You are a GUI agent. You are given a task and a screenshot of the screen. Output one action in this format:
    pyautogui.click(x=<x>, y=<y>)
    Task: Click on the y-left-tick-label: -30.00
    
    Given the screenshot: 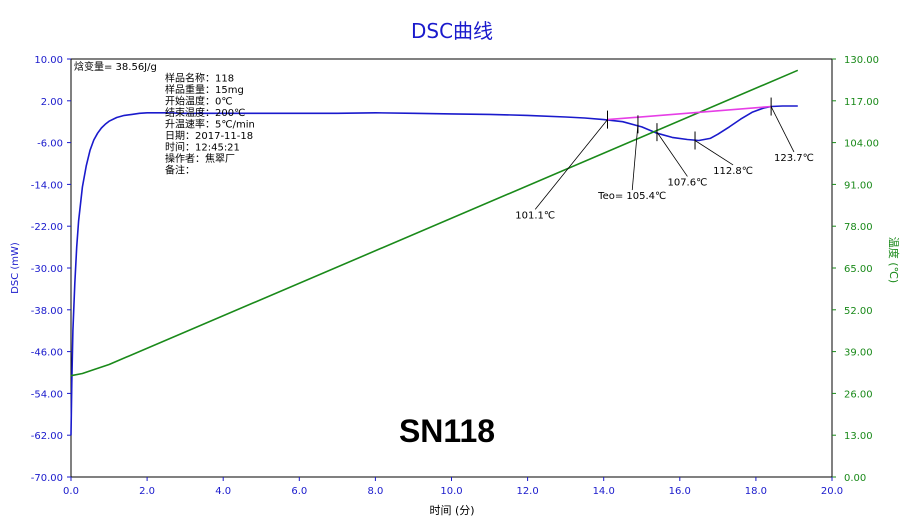 What is the action you would take?
    pyautogui.click(x=47, y=269)
    